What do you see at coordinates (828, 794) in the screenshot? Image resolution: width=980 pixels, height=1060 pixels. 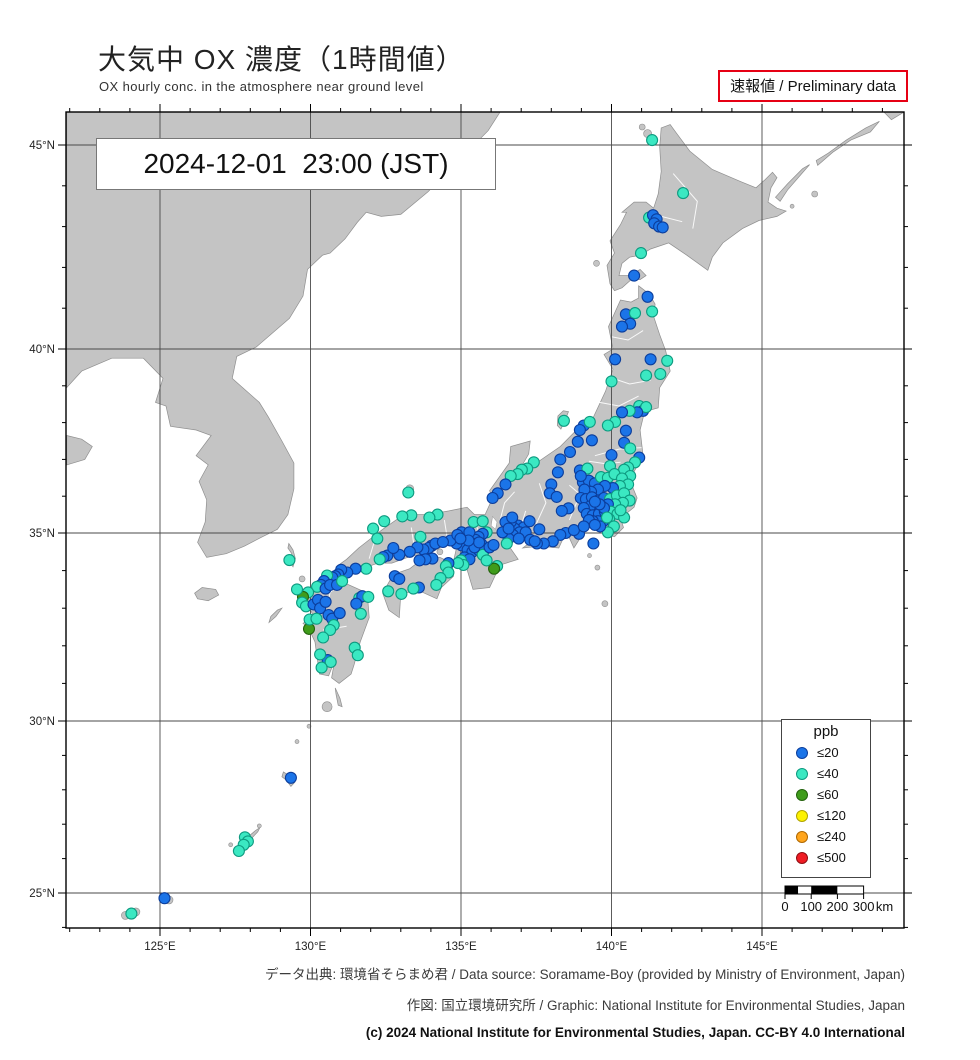 I see `legend-label: ≤60` at bounding box center [828, 794].